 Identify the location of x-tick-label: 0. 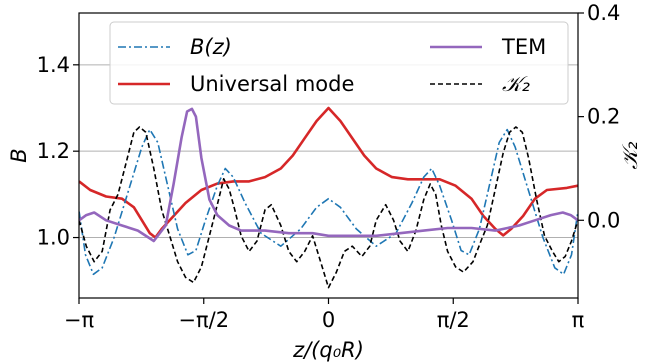
(328, 320).